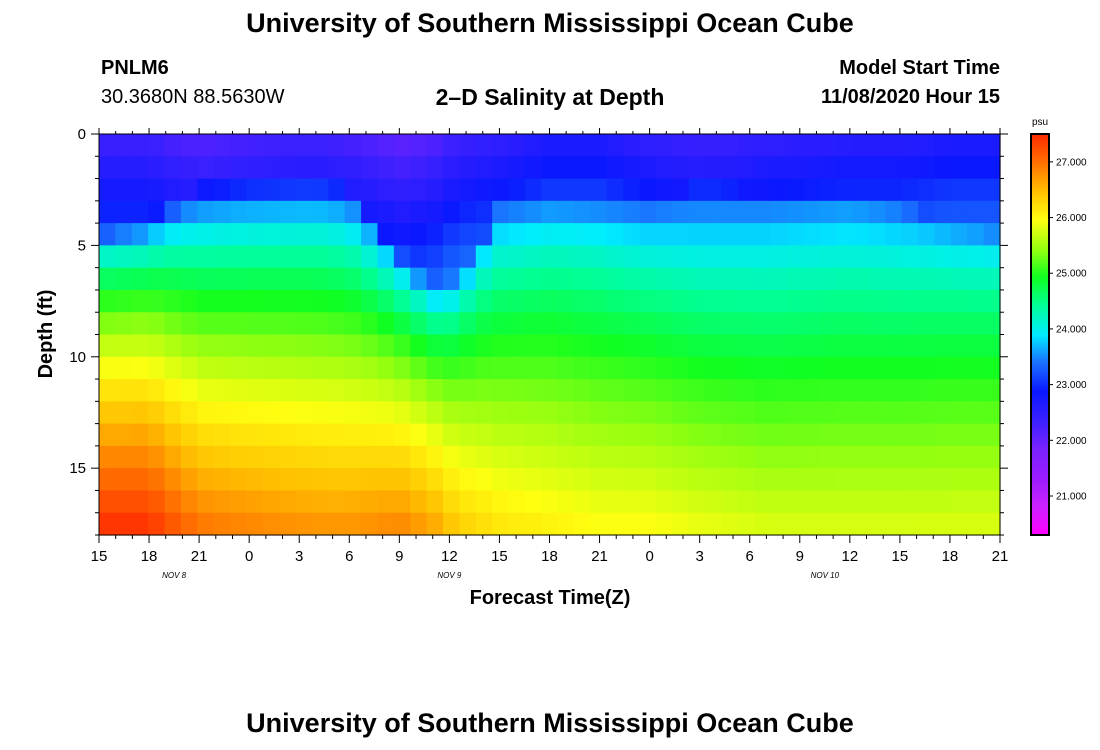  Describe the element at coordinates (249, 556) in the screenshot. I see `x-tick-label: 0` at that location.